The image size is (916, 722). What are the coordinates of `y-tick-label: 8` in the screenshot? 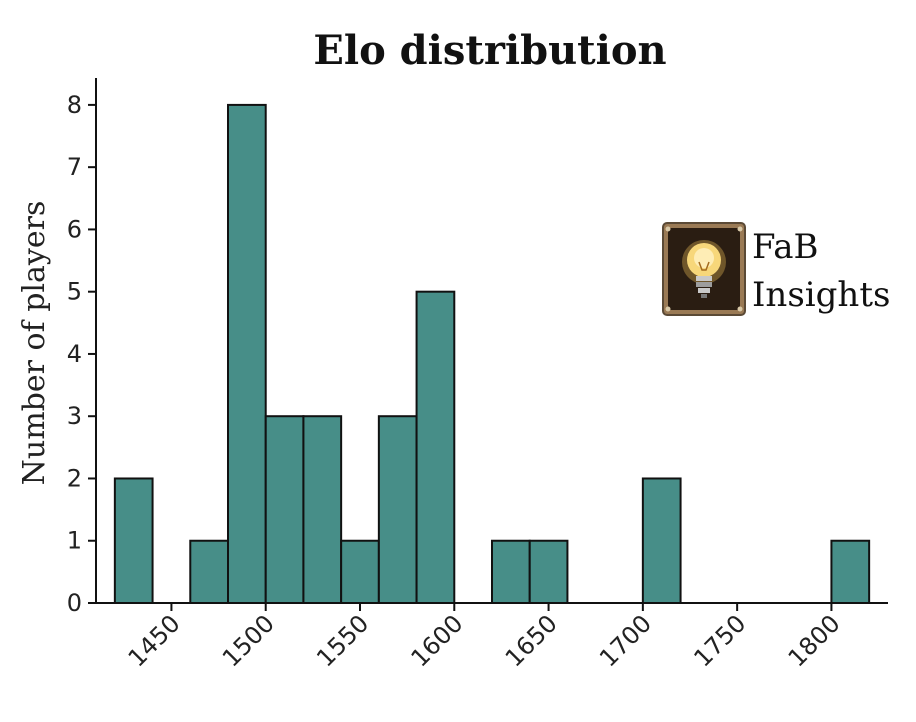 It's located at (74, 105).